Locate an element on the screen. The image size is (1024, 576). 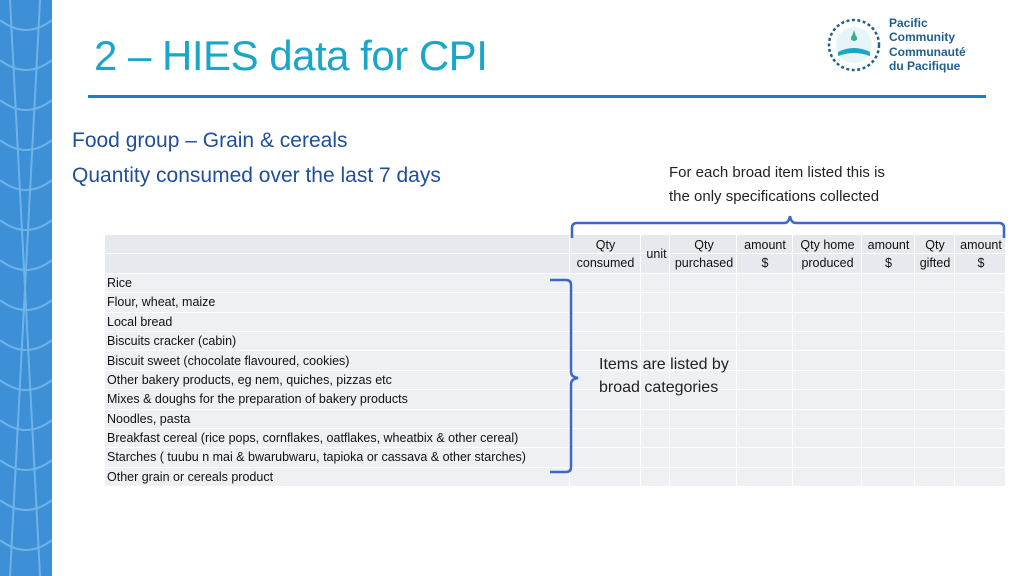
top-brace-icon is located at coordinates (788, 226).